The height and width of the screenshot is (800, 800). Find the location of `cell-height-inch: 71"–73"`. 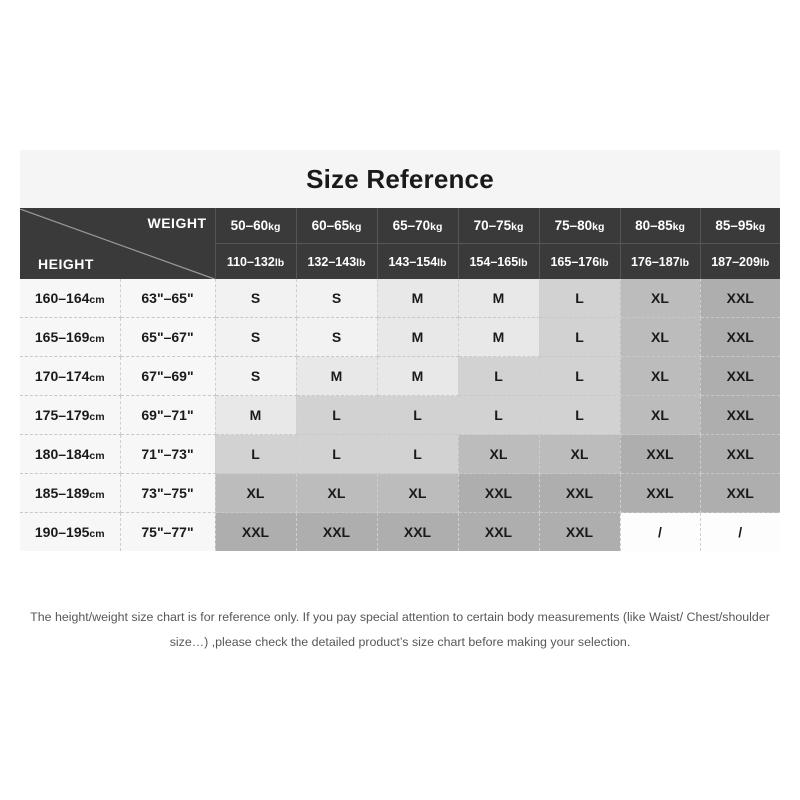

cell-height-inch: 71"–73" is located at coordinates (168, 454).